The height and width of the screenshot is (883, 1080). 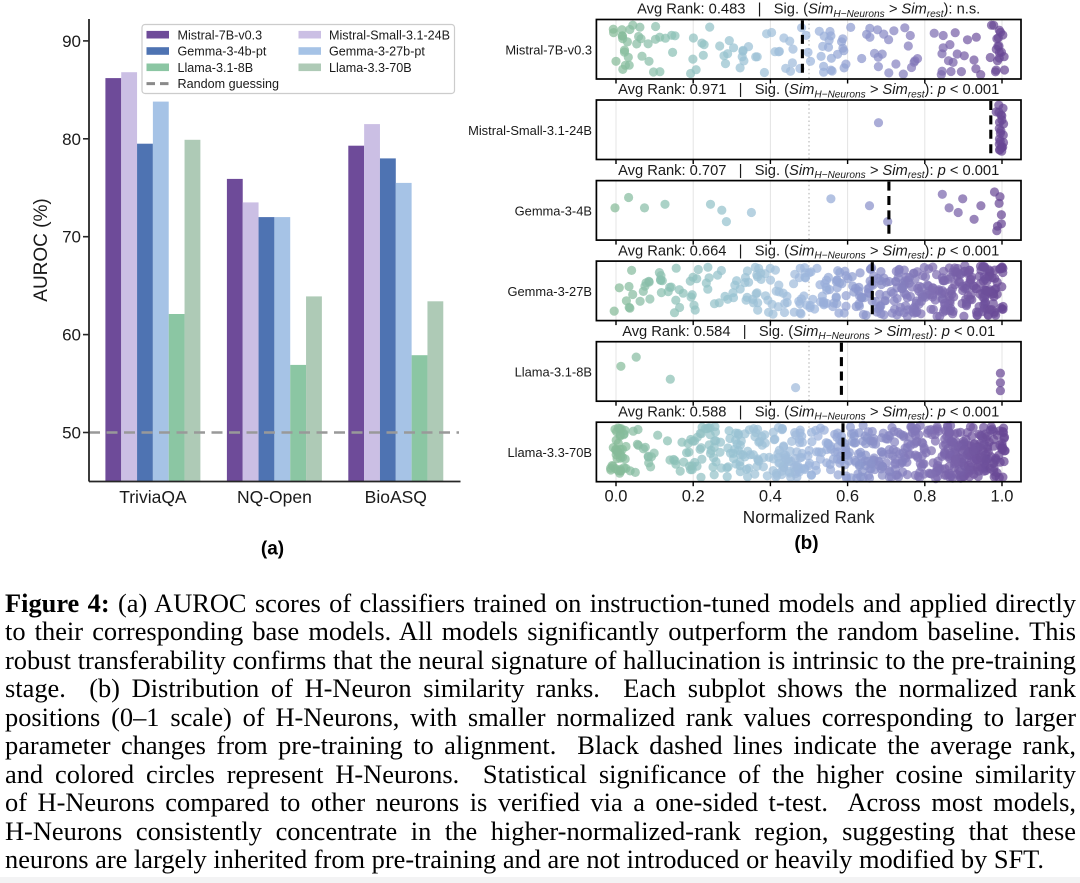 I want to click on svg-text: Gemma-3-27b-pt, so click(x=377, y=52).